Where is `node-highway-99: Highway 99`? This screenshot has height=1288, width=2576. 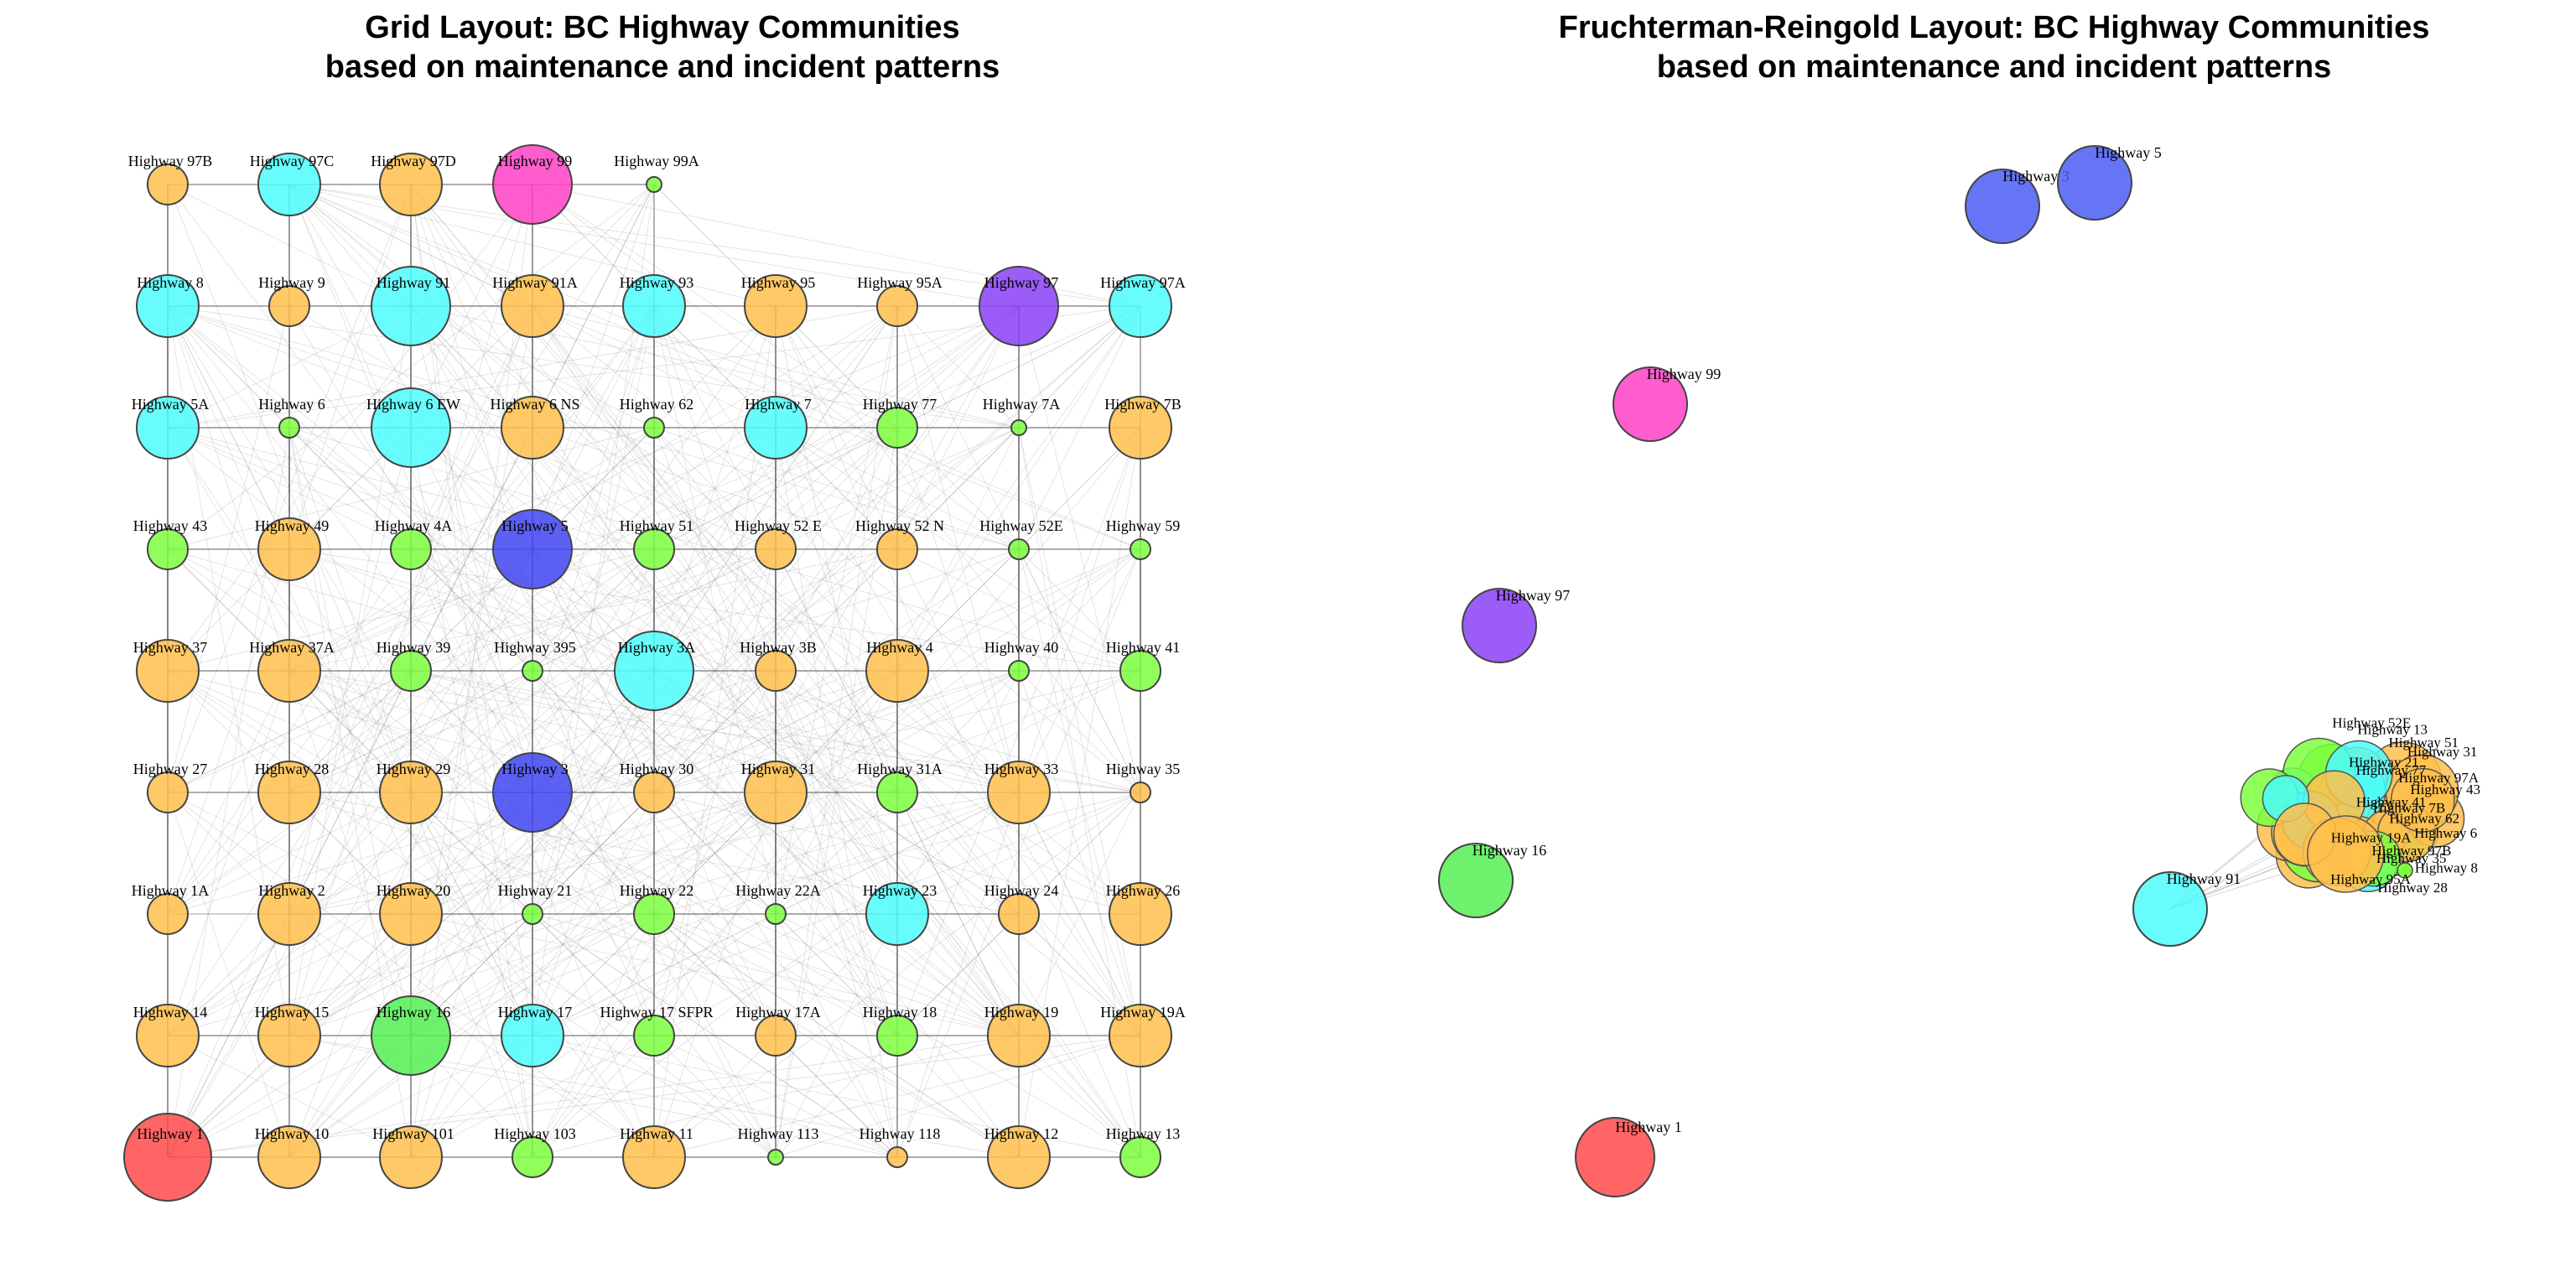 node-highway-99: Highway 99 is located at coordinates (532, 184).